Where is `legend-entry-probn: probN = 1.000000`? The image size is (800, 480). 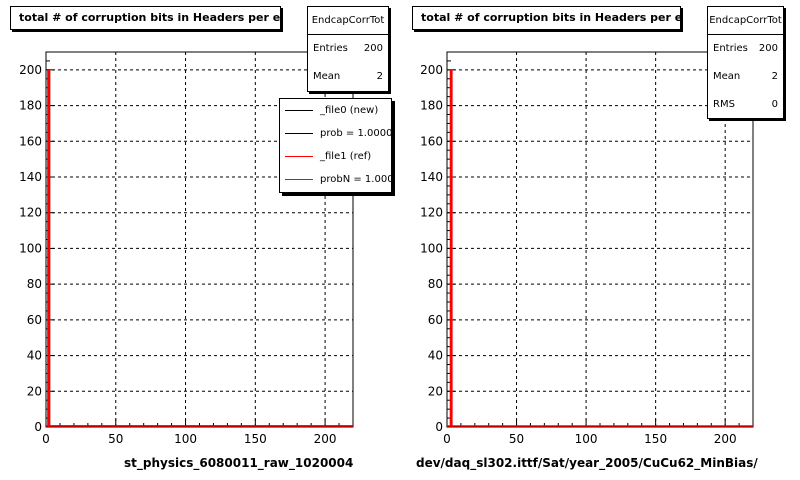
legend-entry-probn: probN = 1.000000 is located at coordinates (335, 179).